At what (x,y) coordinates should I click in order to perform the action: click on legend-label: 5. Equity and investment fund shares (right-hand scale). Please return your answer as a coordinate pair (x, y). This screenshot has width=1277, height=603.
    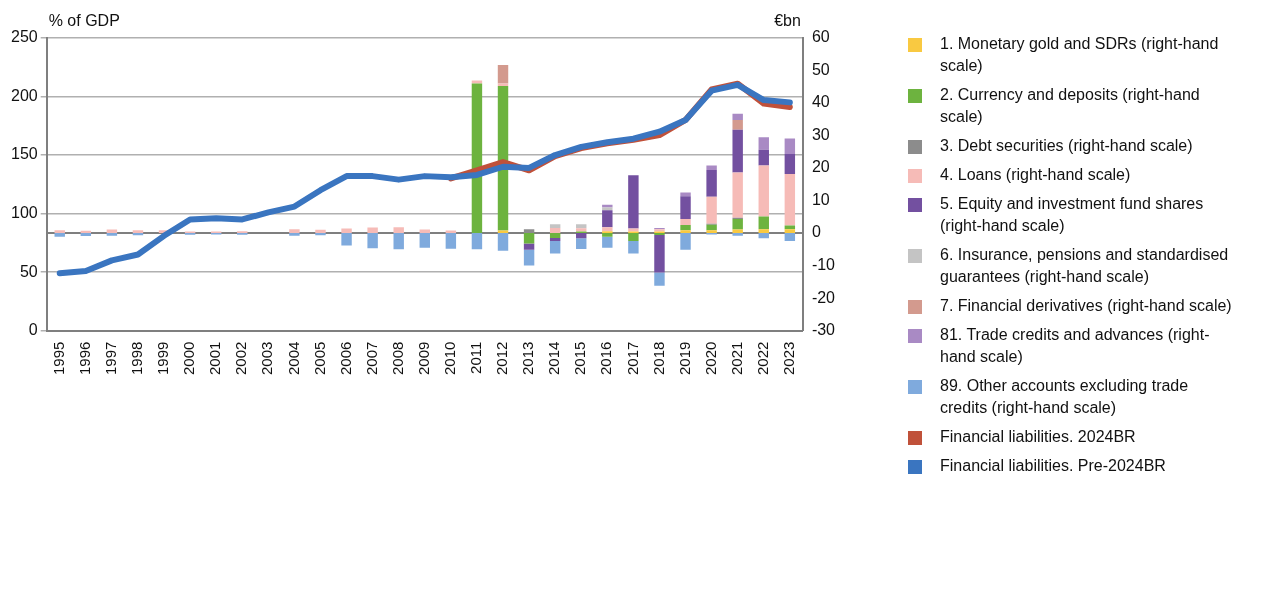
    Looking at the image, I should click on (1072, 215).